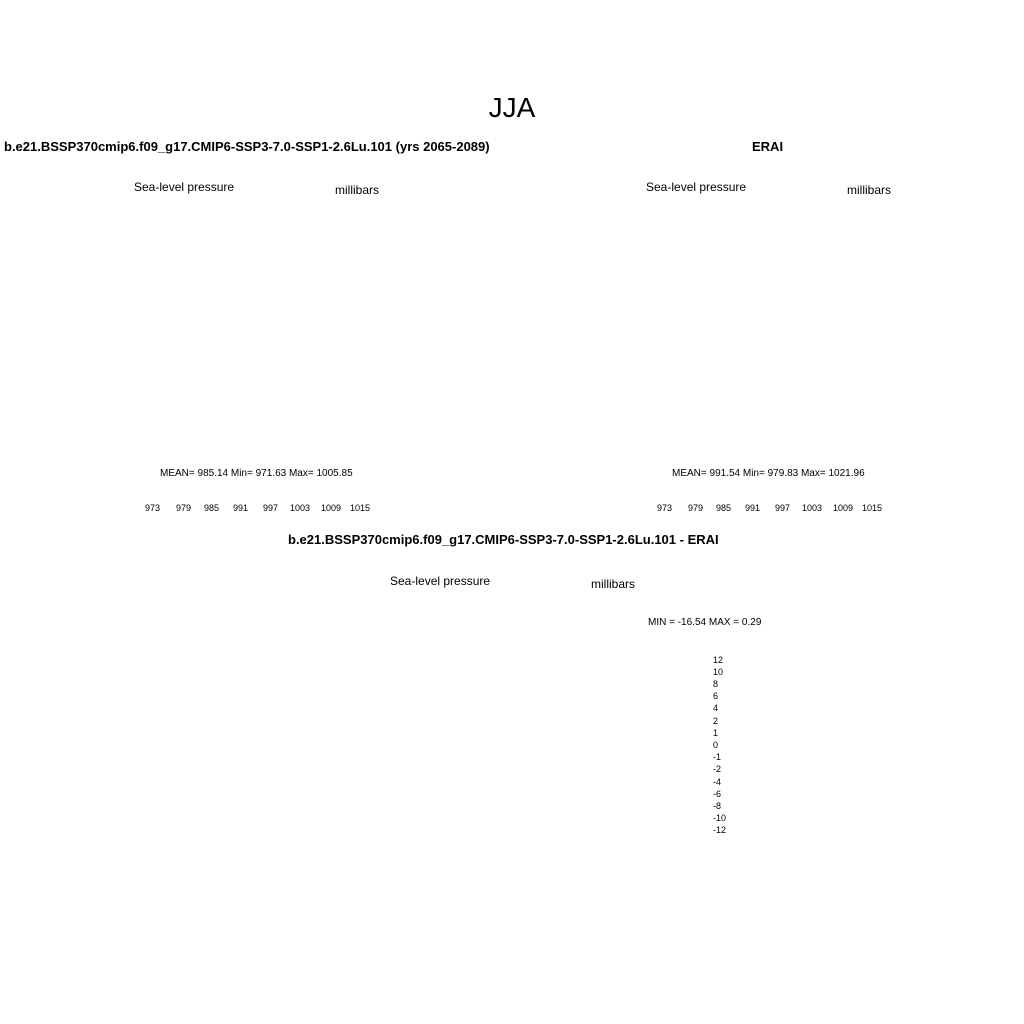 The image size is (1024, 1024). What do you see at coordinates (716, 708) in the screenshot?
I see `diff-colorbar-tick: 4` at bounding box center [716, 708].